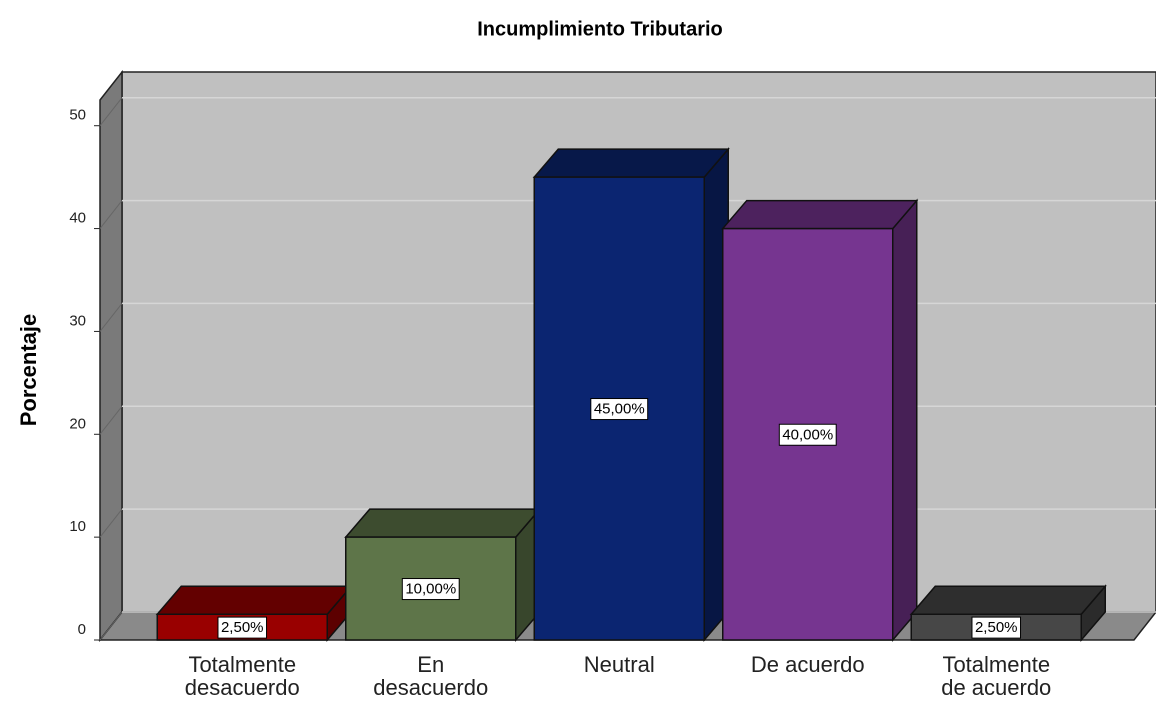 This screenshot has width=1156, height=708. What do you see at coordinates (807, 664) in the screenshot?
I see `x-tick-label: De acuerdo` at bounding box center [807, 664].